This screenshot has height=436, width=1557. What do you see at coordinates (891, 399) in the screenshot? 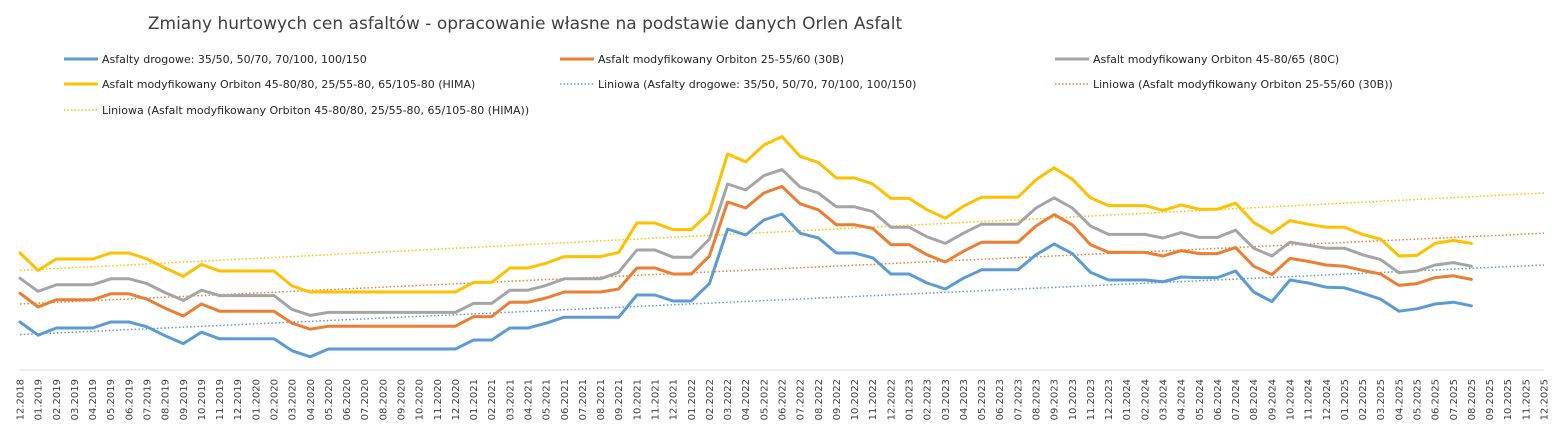
I see `x-tick-label: 12.2022` at bounding box center [891, 399].